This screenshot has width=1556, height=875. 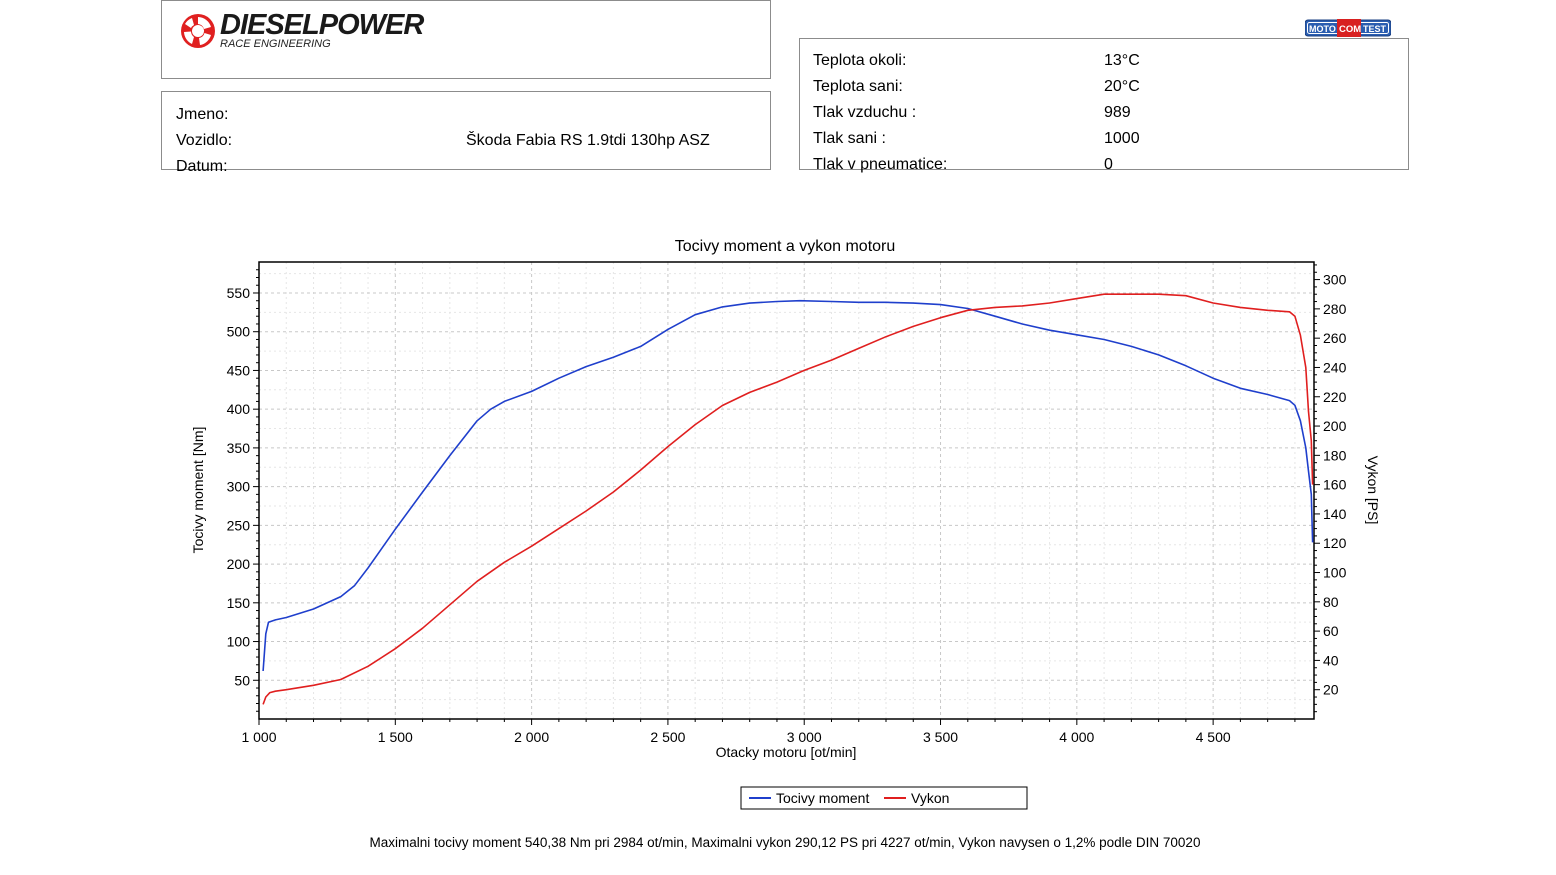 What do you see at coordinates (242, 680) in the screenshot?
I see `y-left-tick-label: 50` at bounding box center [242, 680].